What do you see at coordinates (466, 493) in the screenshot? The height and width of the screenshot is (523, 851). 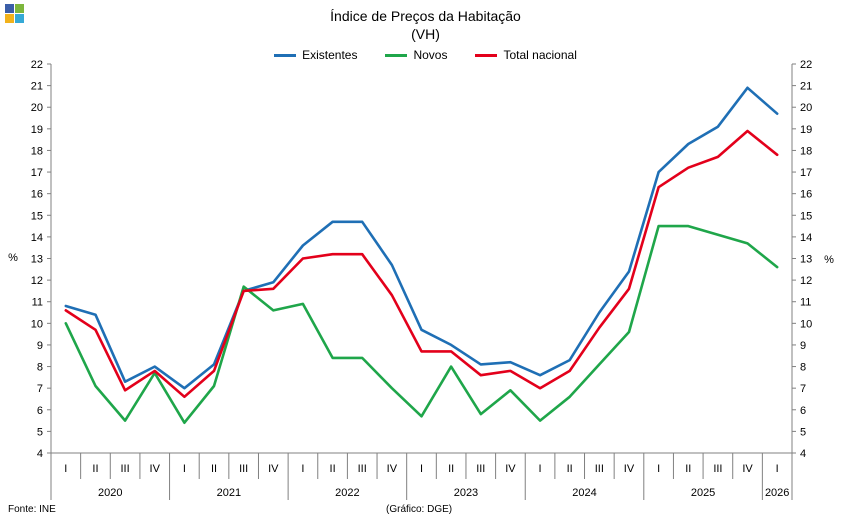 I see `year-label: 2023` at bounding box center [466, 493].